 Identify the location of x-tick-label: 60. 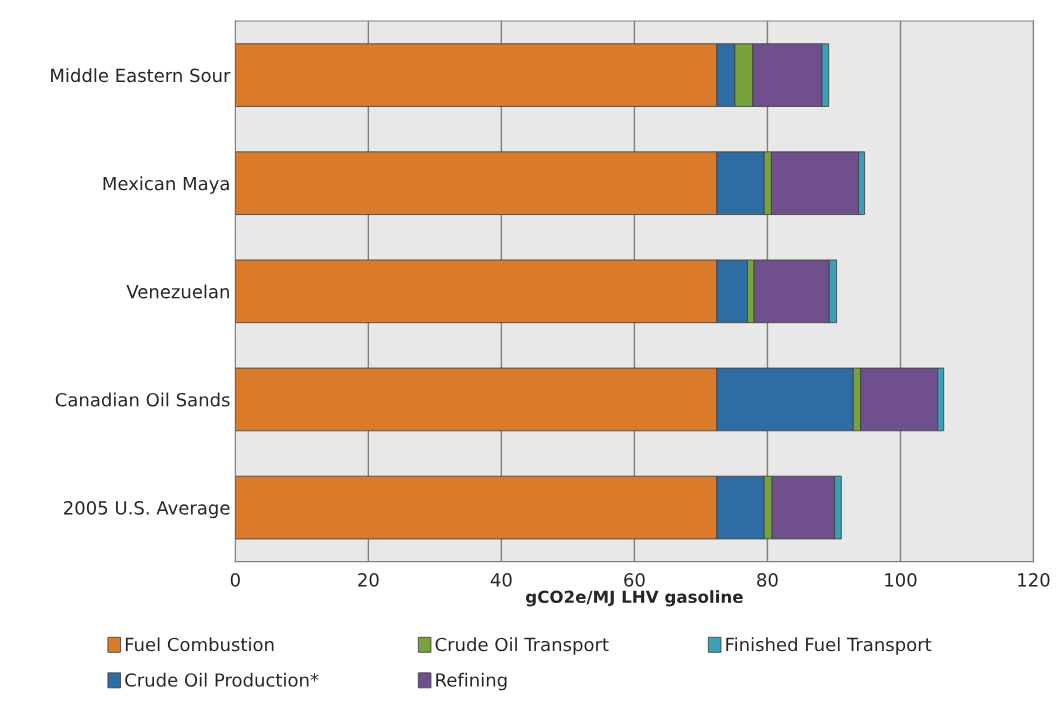
(634, 580).